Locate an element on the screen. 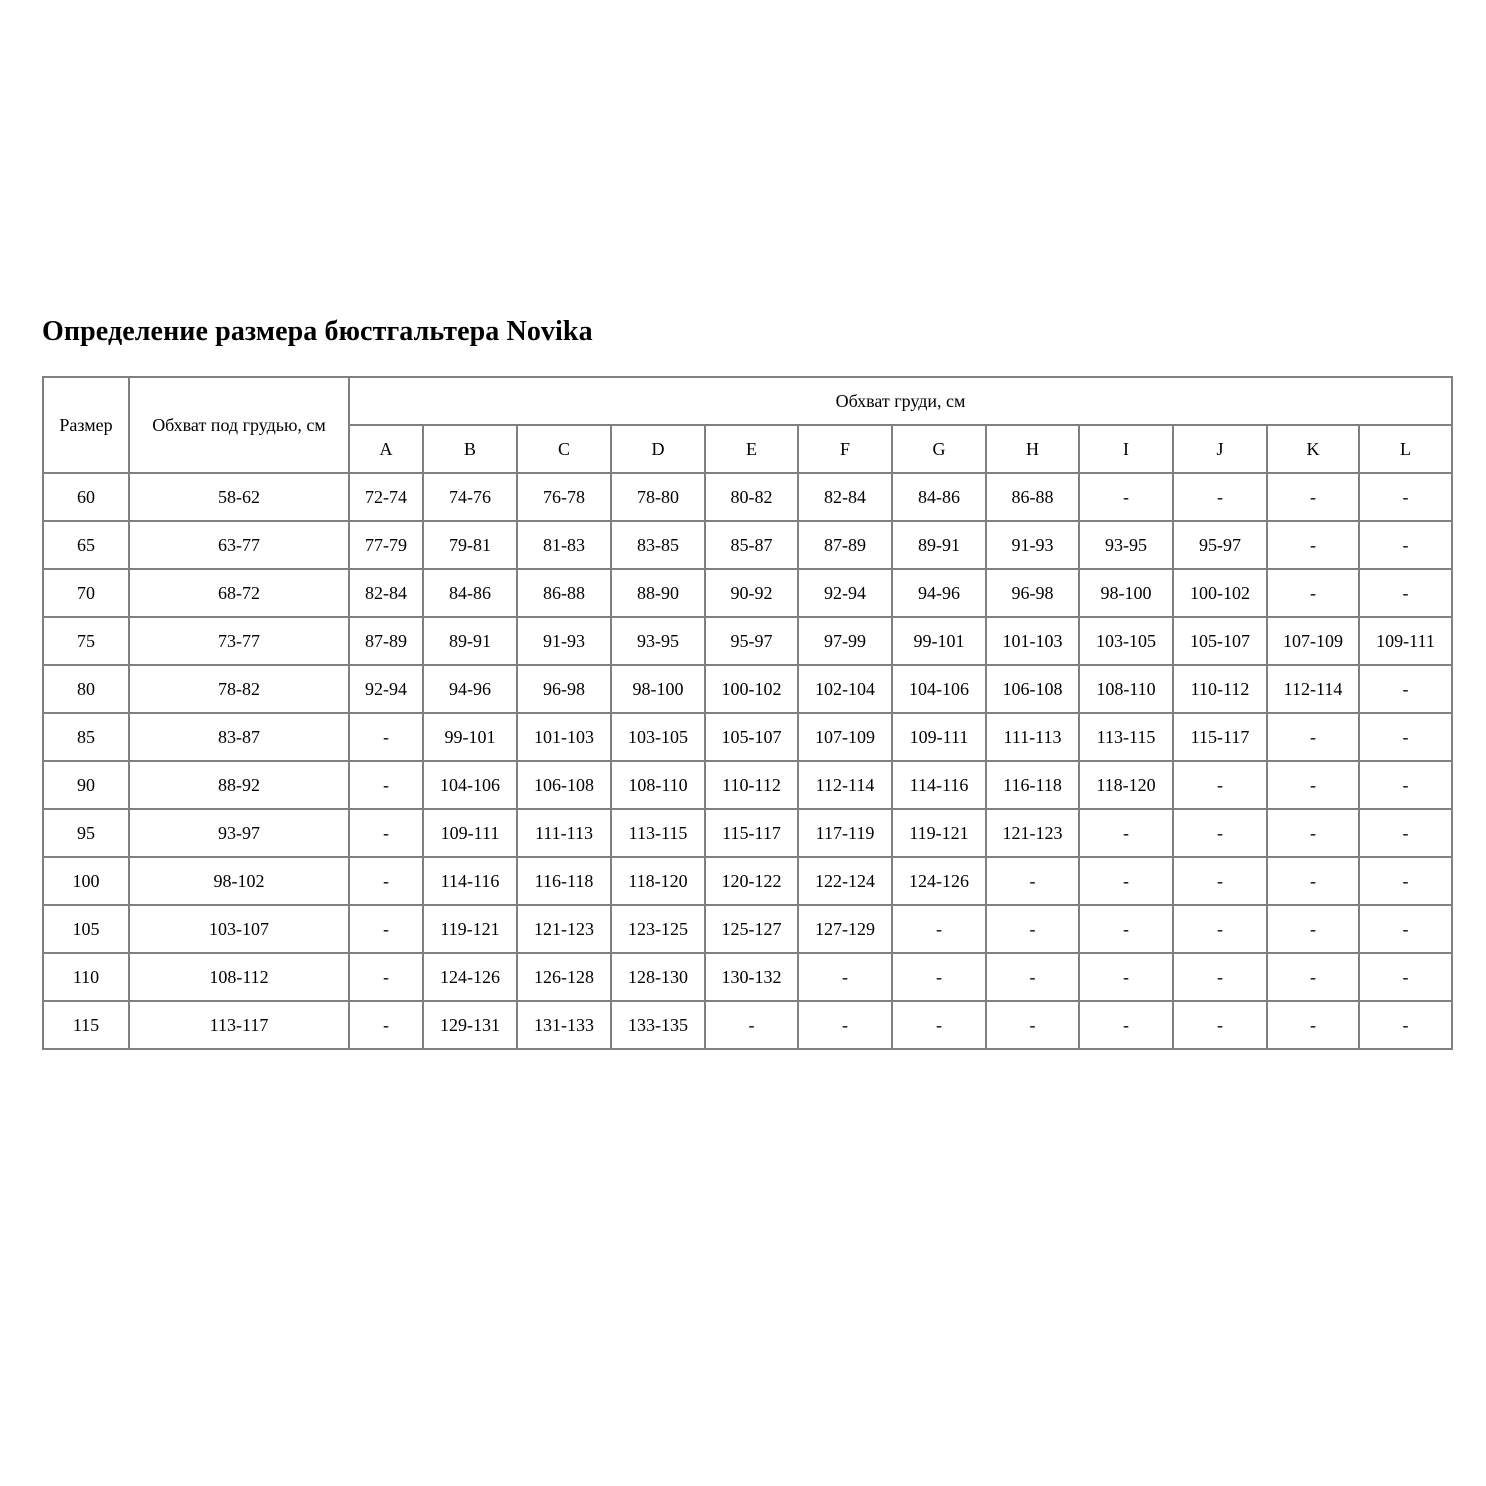  bust-cell: 92-94 is located at coordinates (386, 689).